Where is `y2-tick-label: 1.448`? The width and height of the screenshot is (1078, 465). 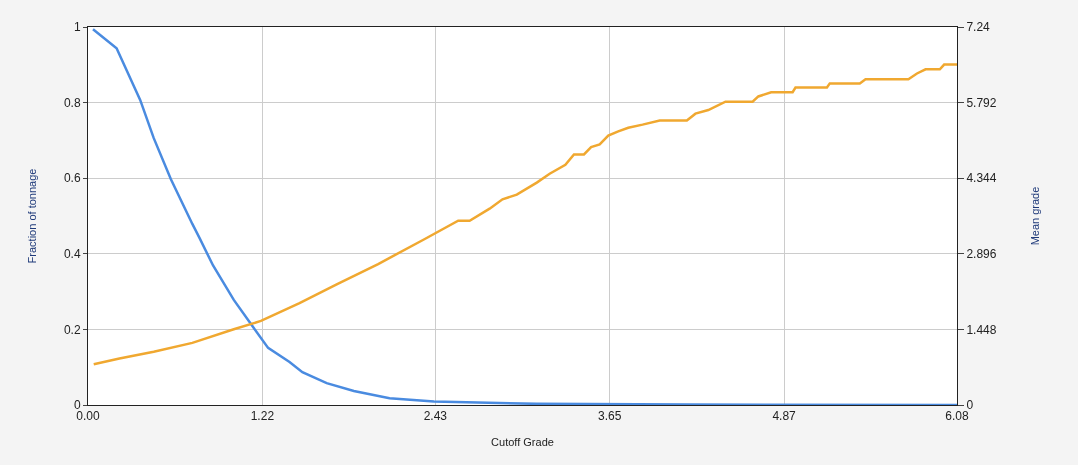 y2-tick-label: 1.448 is located at coordinates (981, 329).